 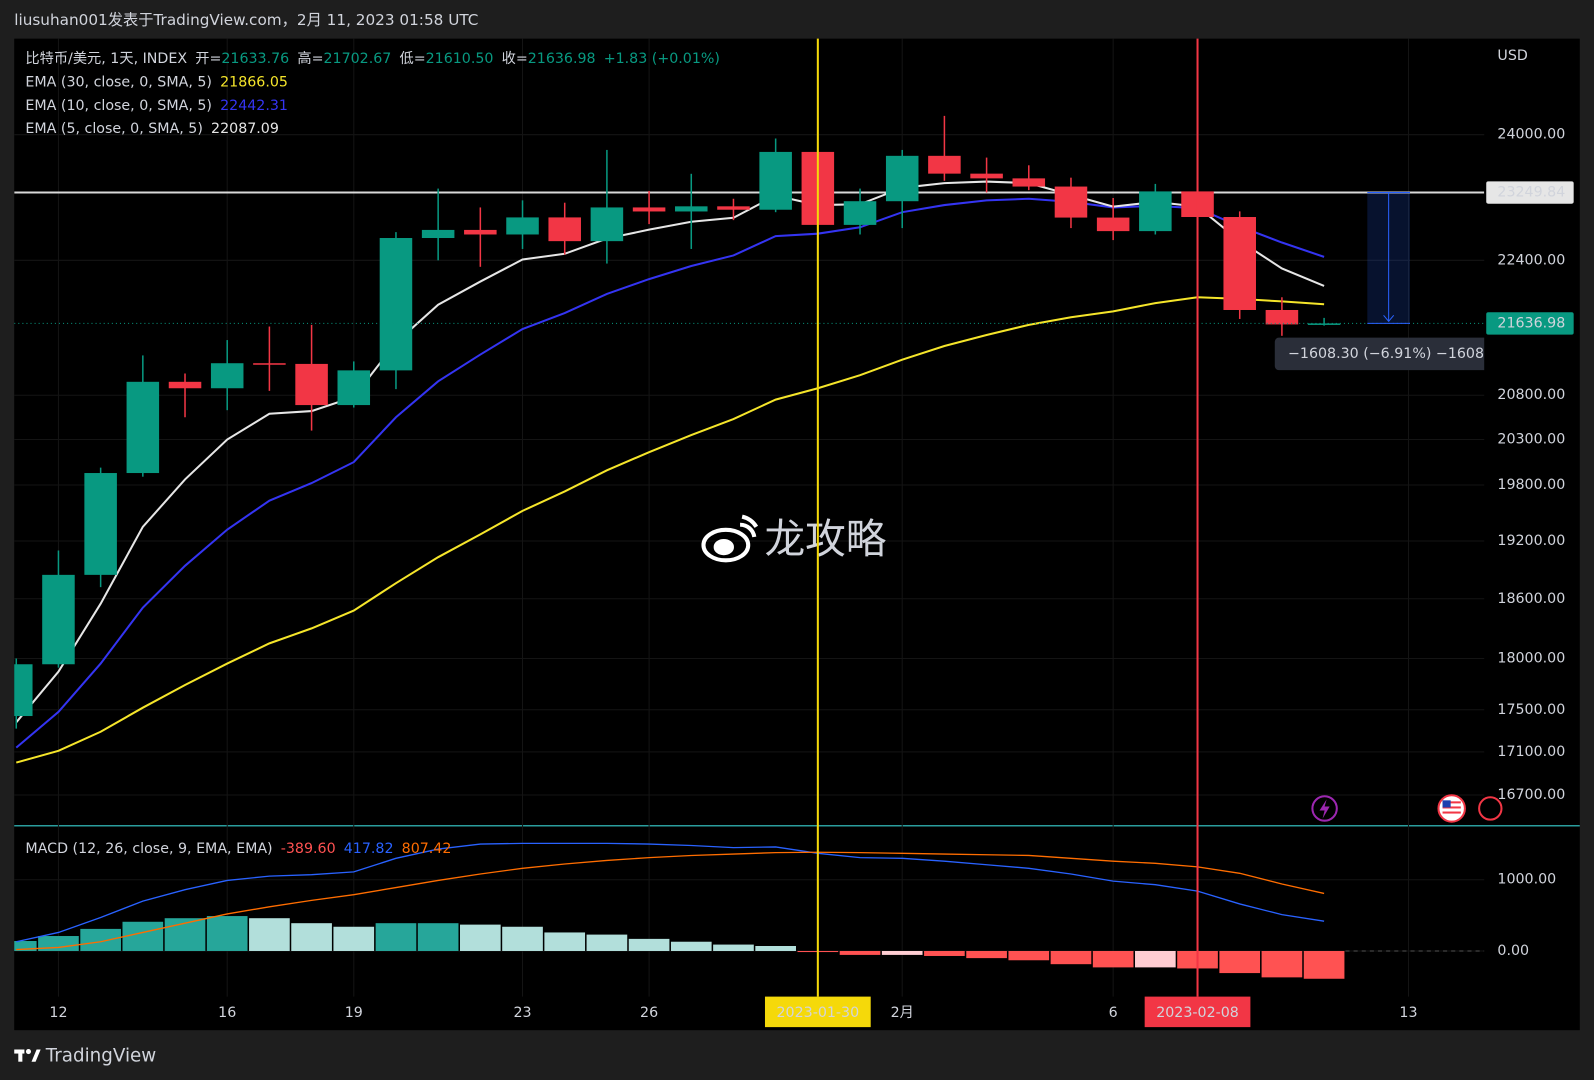 I want to click on economic-event-icon, so click(x=1470, y=808).